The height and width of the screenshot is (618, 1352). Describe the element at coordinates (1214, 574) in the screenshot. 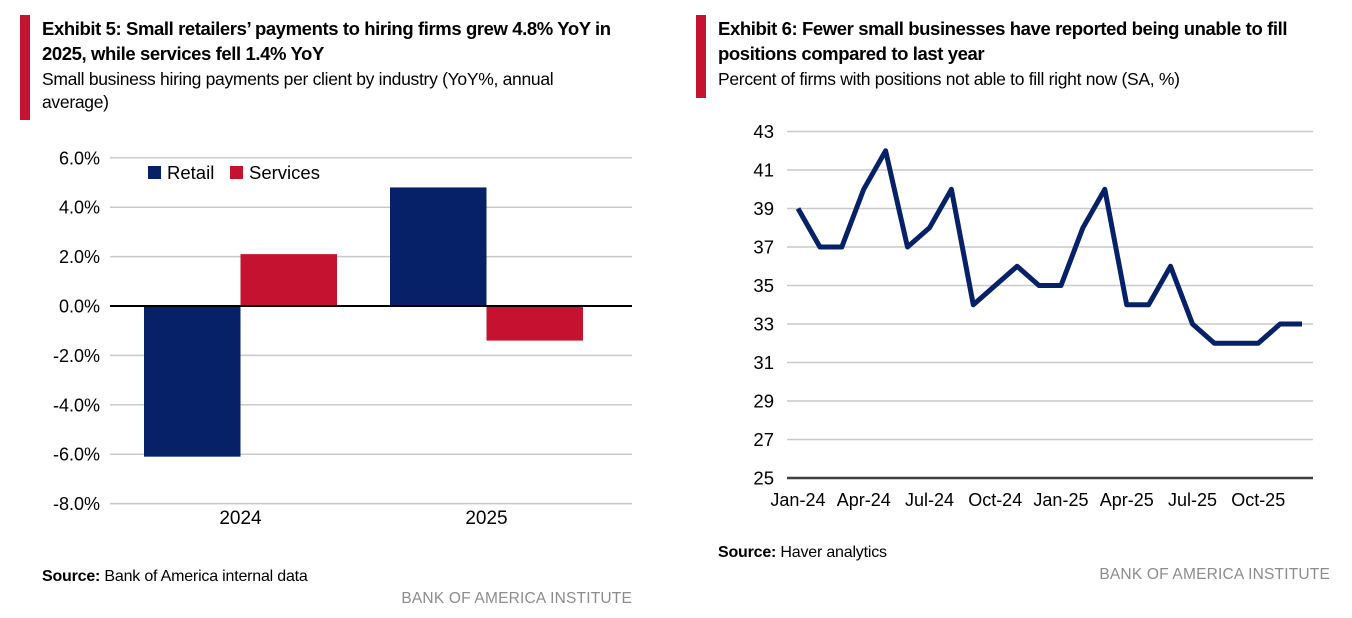

I see `exhibit6-institute-footer: BANK OF AMERICA INSTITUTE` at that location.